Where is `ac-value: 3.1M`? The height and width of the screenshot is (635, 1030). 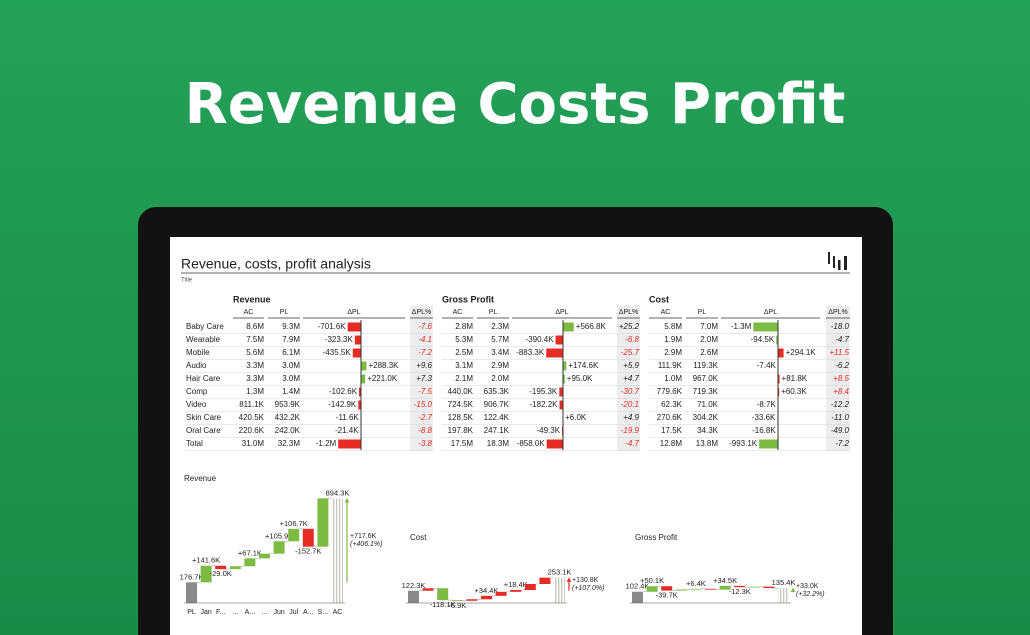 ac-value: 3.1M is located at coordinates (464, 365).